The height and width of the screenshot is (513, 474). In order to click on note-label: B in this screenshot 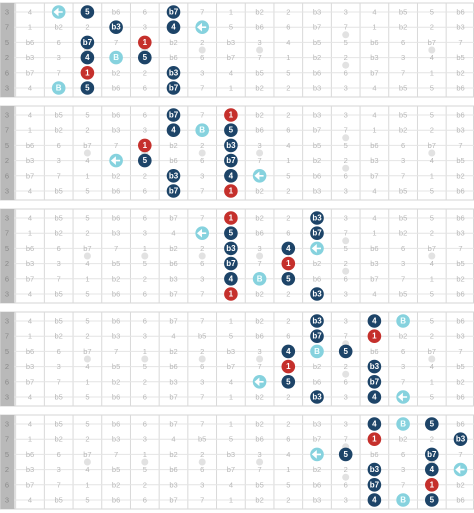, I will do `click(317, 351)`.